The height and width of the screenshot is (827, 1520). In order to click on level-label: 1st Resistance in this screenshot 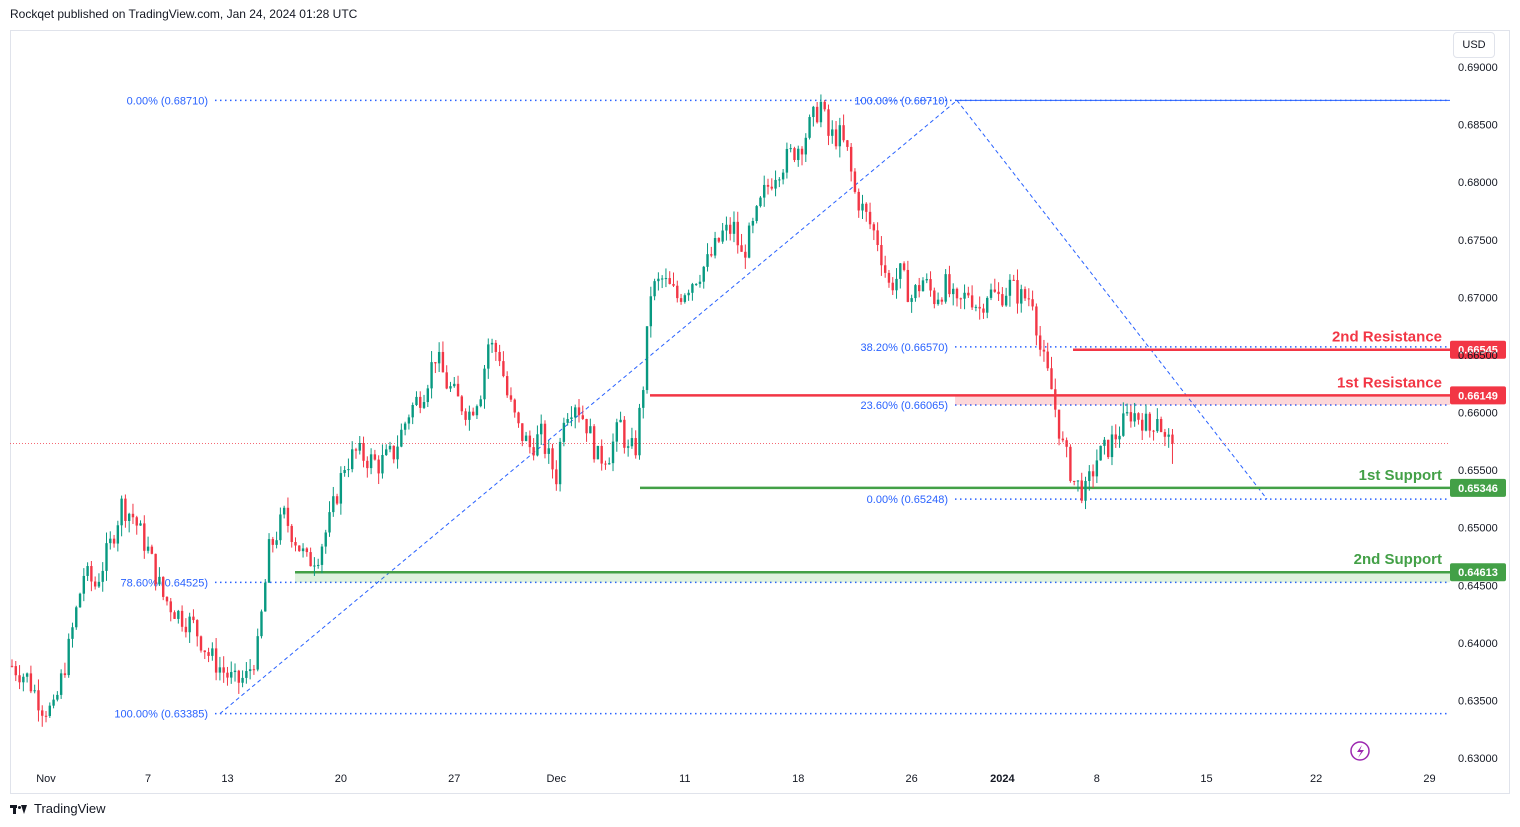, I will do `click(1389, 382)`.